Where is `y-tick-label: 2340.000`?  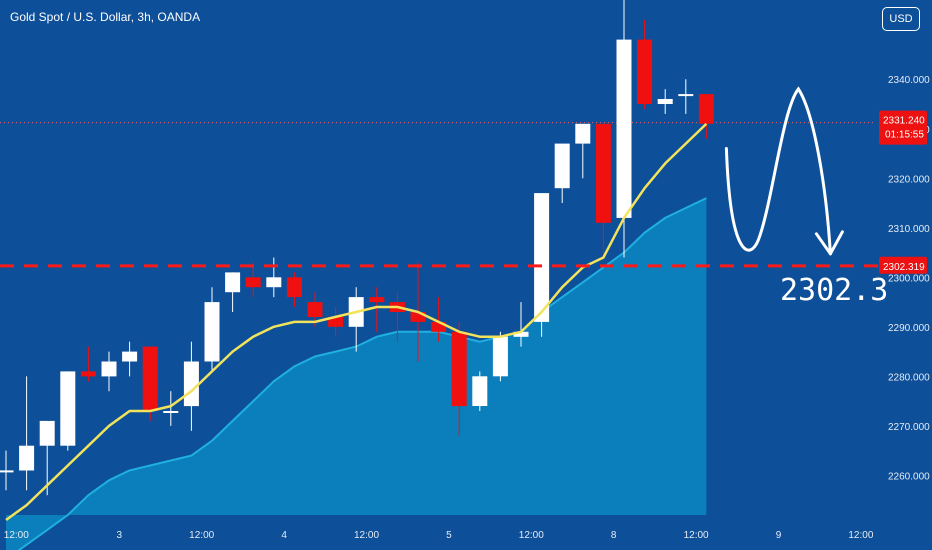 y-tick-label: 2340.000 is located at coordinates (909, 80).